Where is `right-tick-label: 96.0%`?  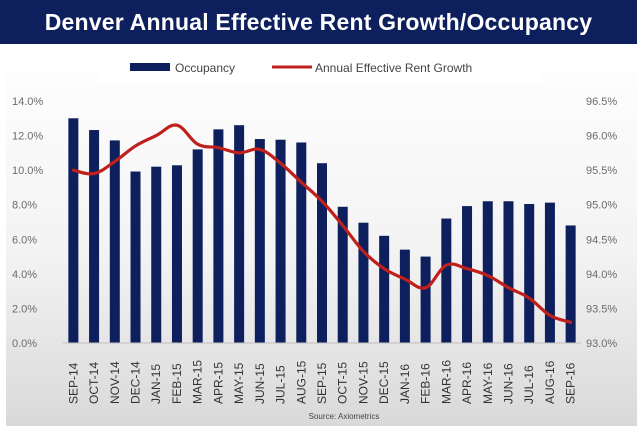 right-tick-label: 96.0% is located at coordinates (601, 137).